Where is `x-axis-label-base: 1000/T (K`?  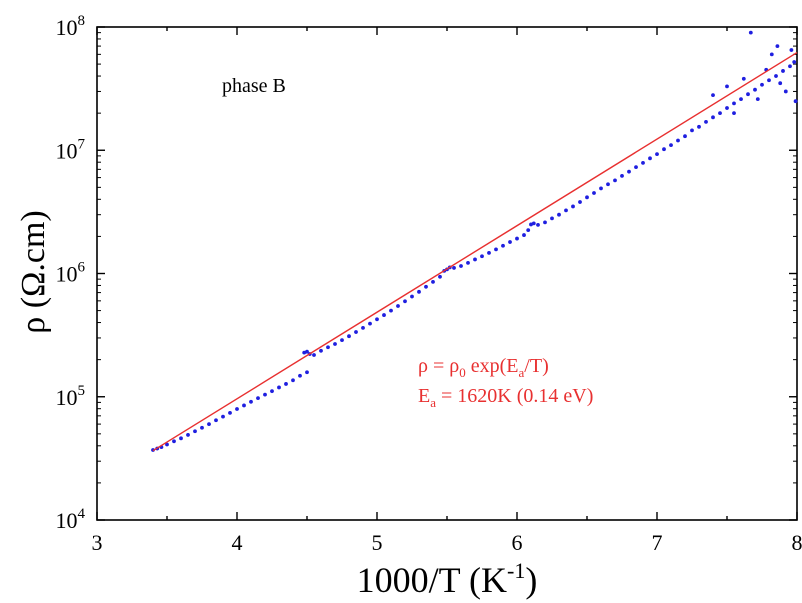
x-axis-label-base: 1000/T (K is located at coordinates (432, 580).